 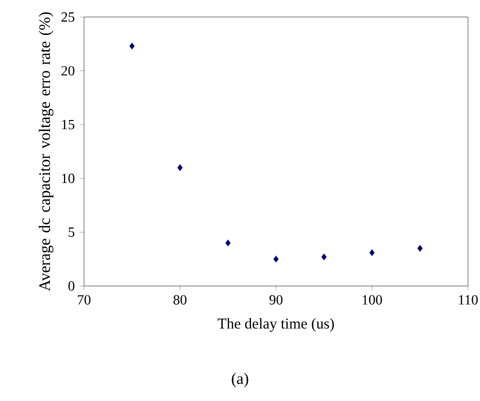 What do you see at coordinates (372, 300) in the screenshot?
I see `x-tick-label: 100` at bounding box center [372, 300].